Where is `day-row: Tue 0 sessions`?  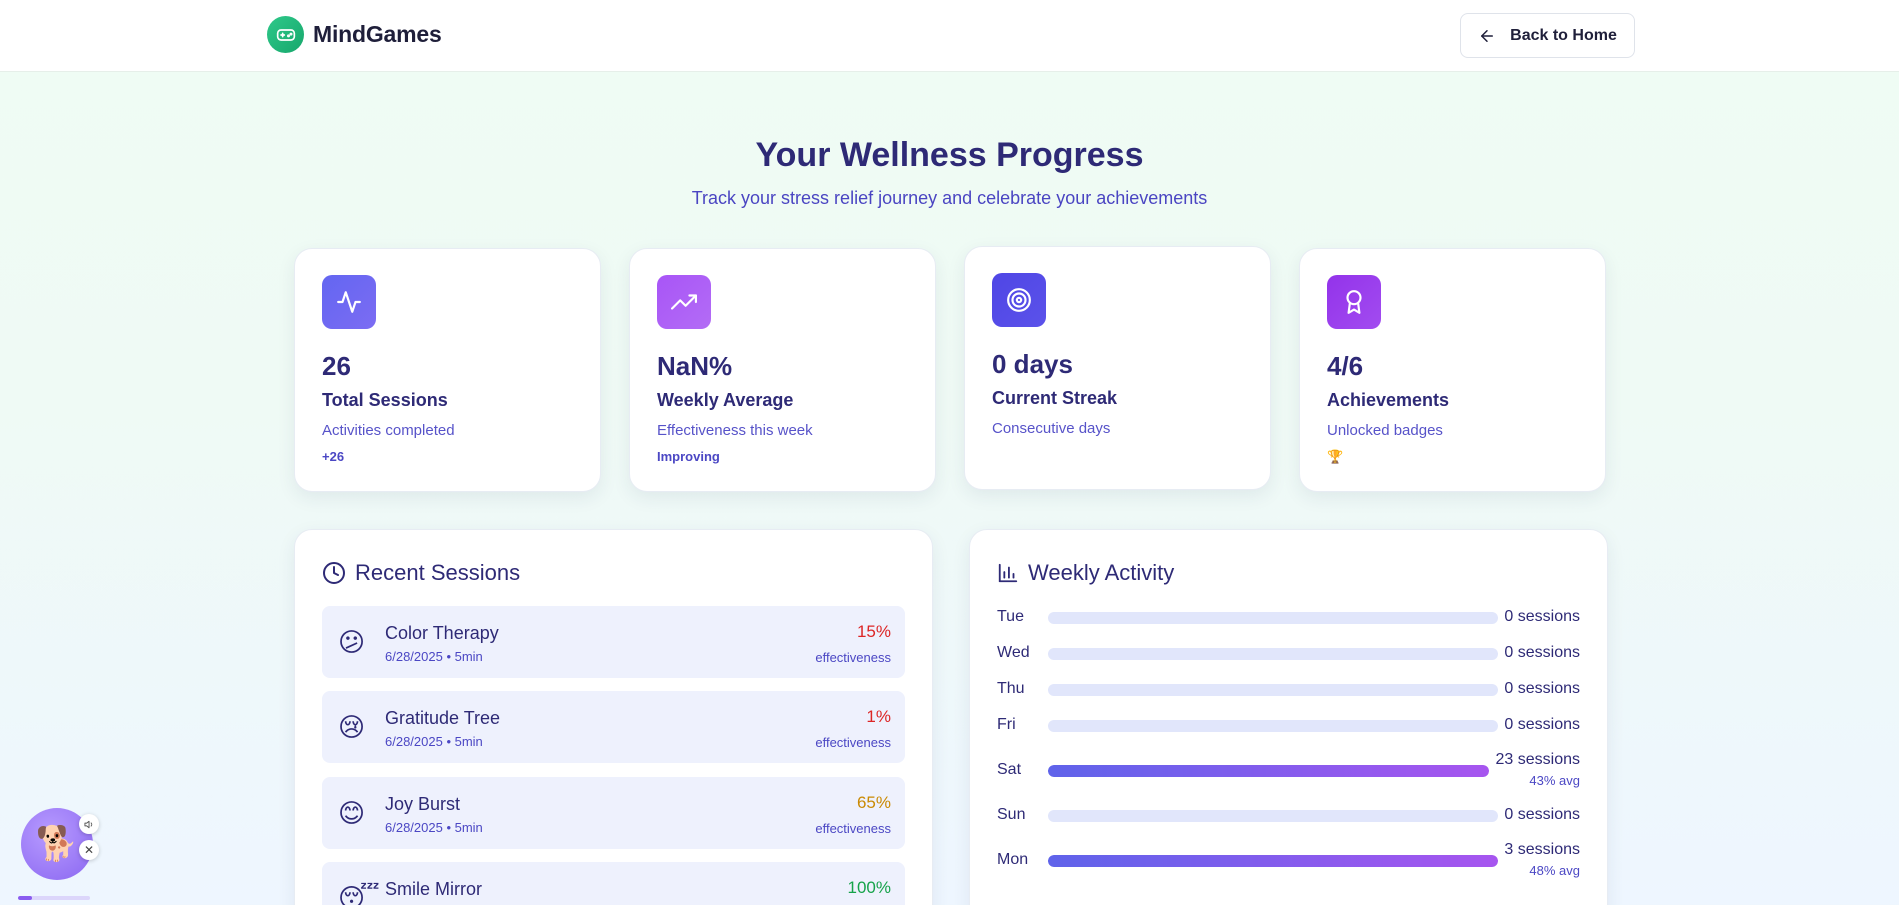
day-row: Tue 0 sessions is located at coordinates (1288, 618).